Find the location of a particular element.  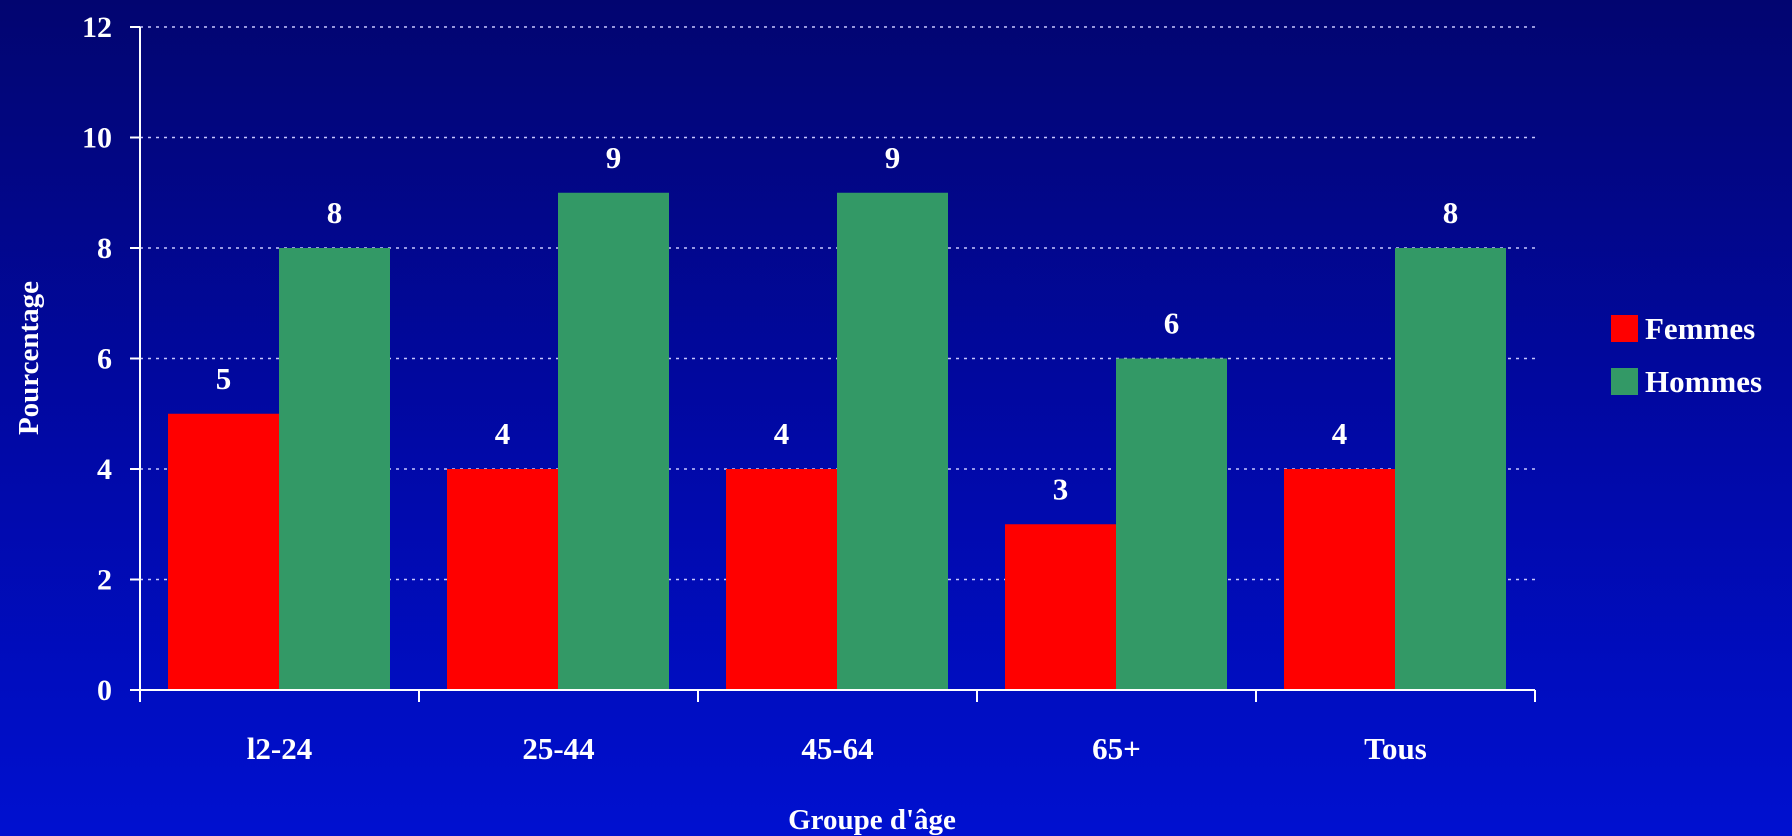

legend: Femmes Hommes is located at coordinates (1686, 355).